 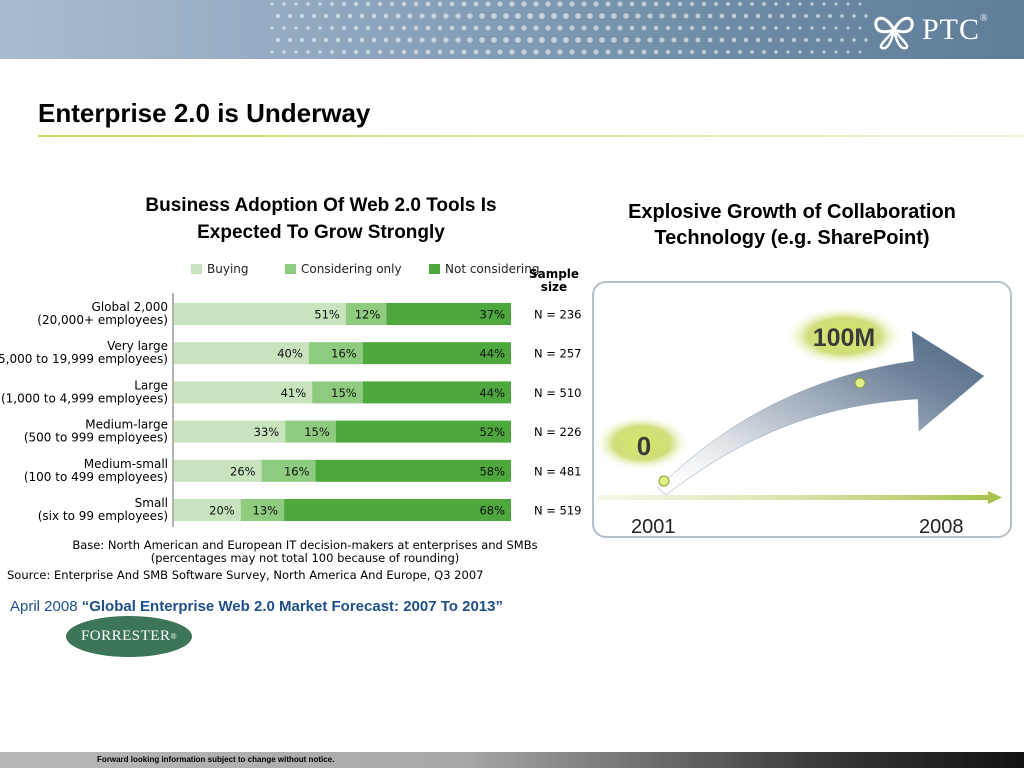 I want to click on data-label: 26%, so click(x=243, y=471).